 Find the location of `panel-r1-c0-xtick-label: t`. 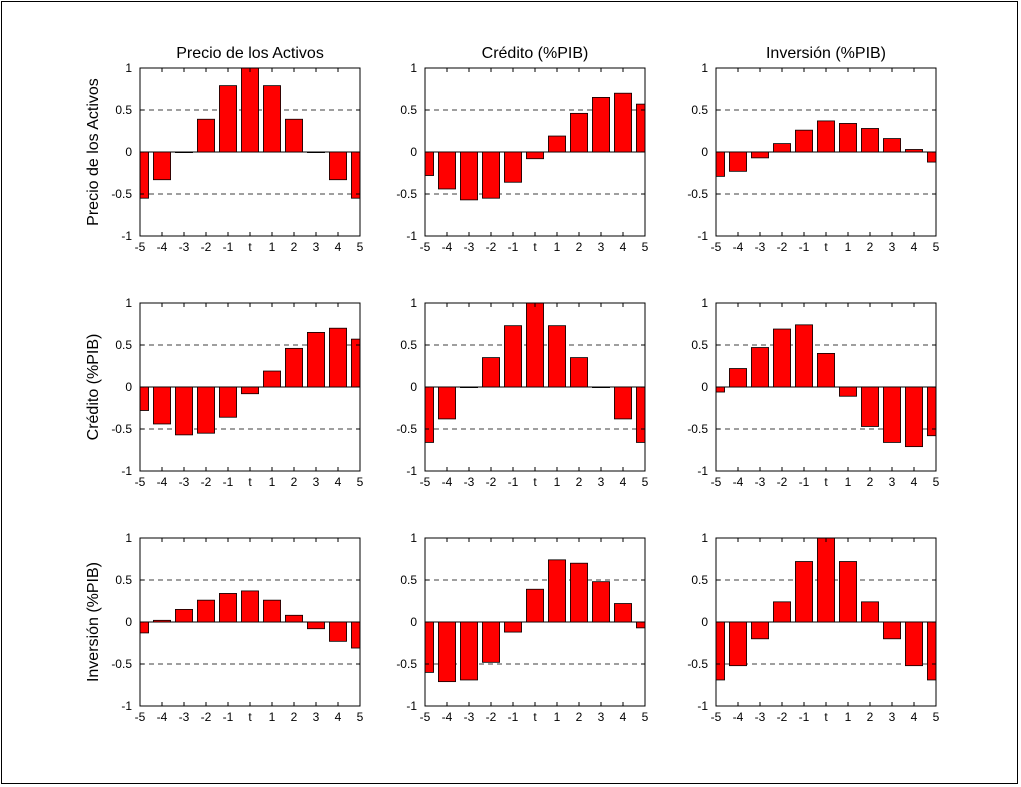

panel-r1-c0-xtick-label: t is located at coordinates (250, 482).